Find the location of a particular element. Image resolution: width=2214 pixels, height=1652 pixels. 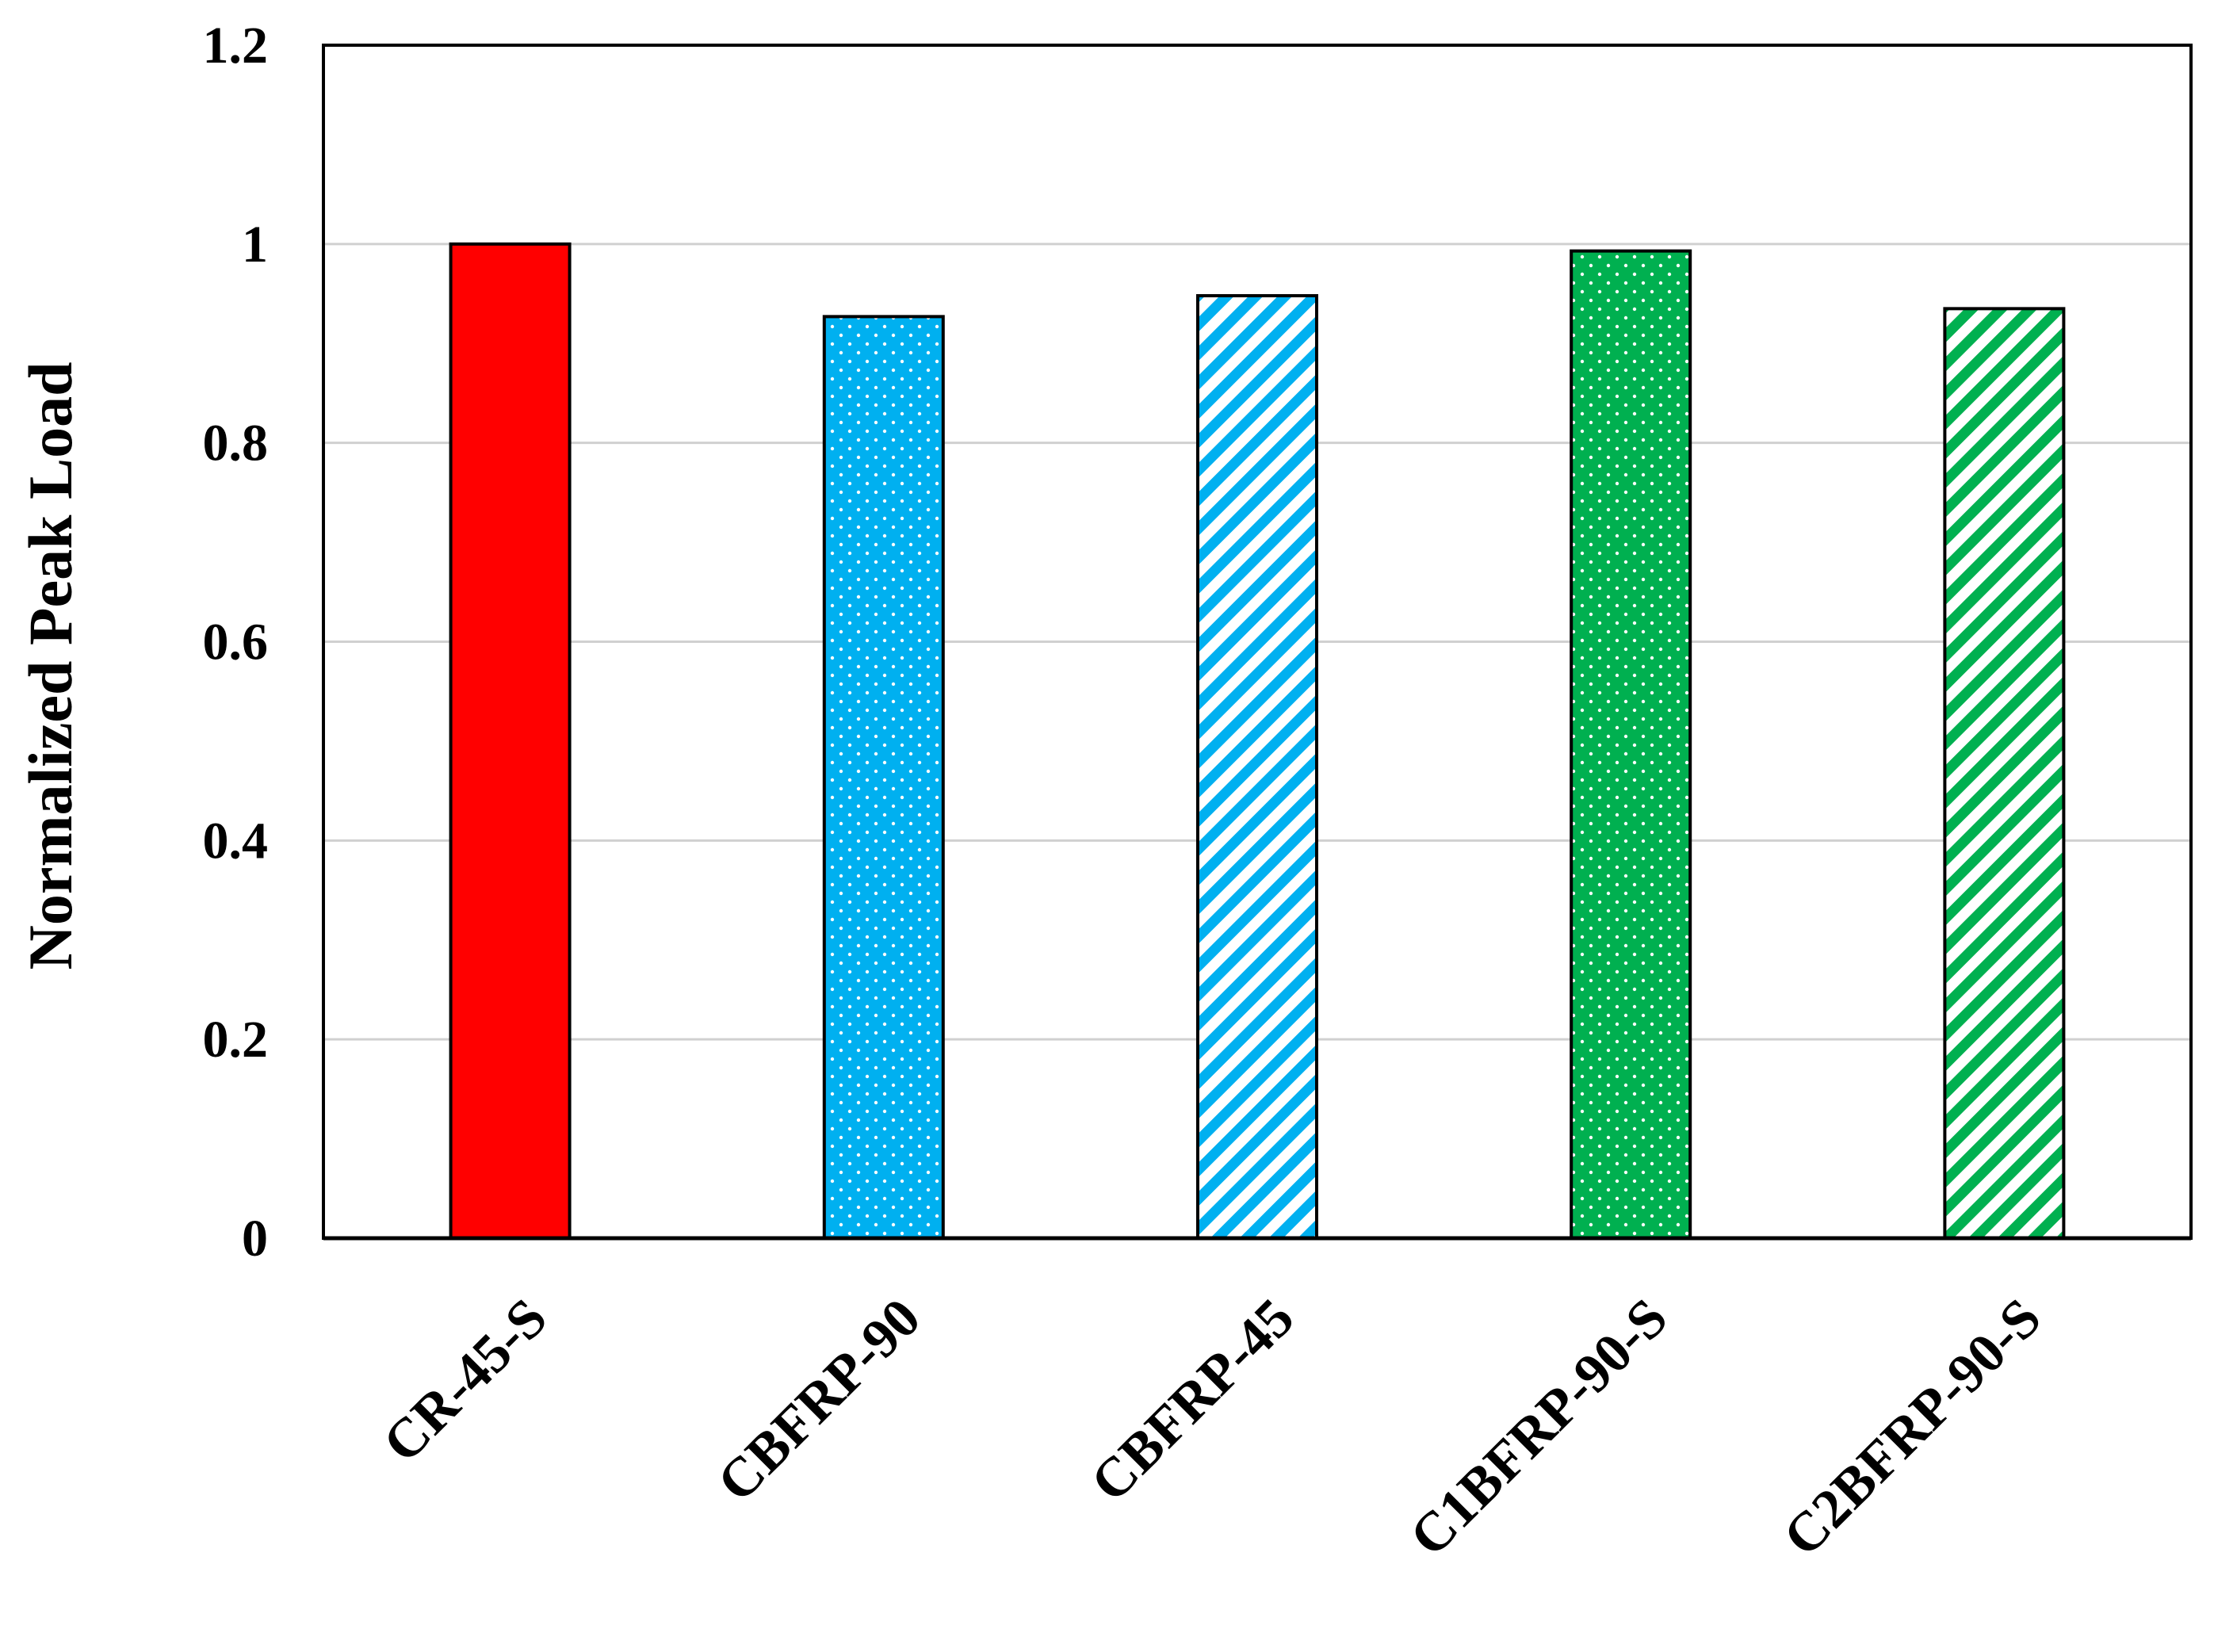

y-axis-title: Normalized Peak Load is located at coordinates (50, 666).